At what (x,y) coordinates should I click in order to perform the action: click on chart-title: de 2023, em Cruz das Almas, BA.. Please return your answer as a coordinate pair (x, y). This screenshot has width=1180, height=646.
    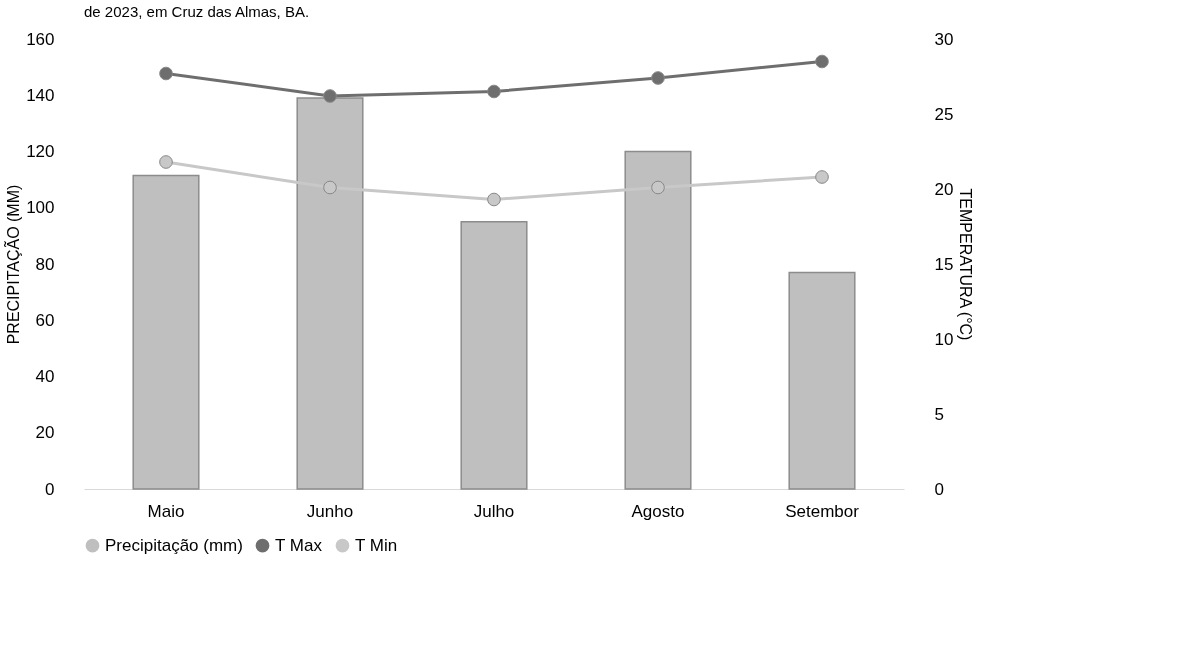
    Looking at the image, I should click on (197, 11).